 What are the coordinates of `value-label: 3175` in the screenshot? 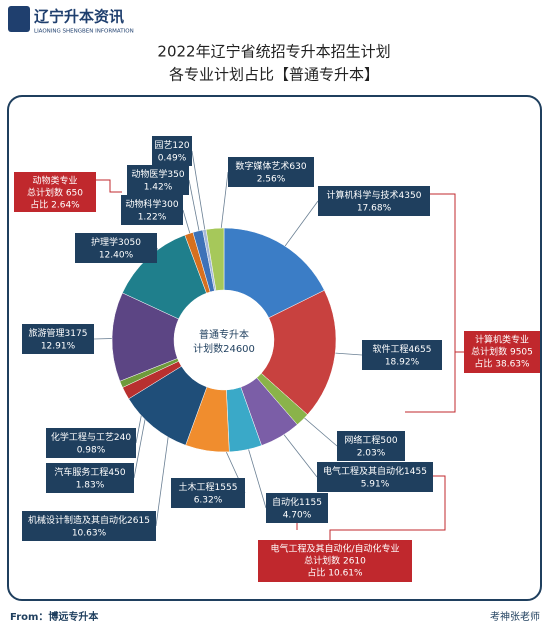 It's located at (76, 334).